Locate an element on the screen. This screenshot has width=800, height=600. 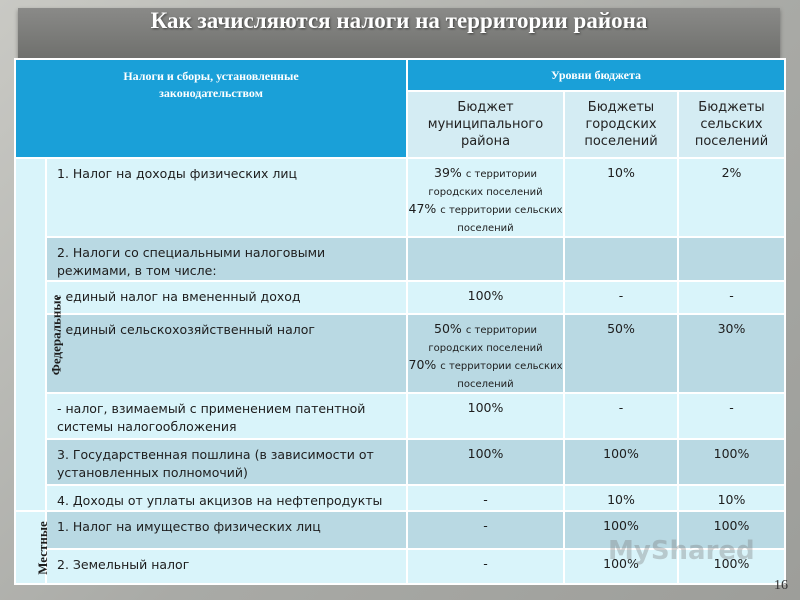
share-line: 70% с территории сельских поселений is located at coordinates (485, 374).